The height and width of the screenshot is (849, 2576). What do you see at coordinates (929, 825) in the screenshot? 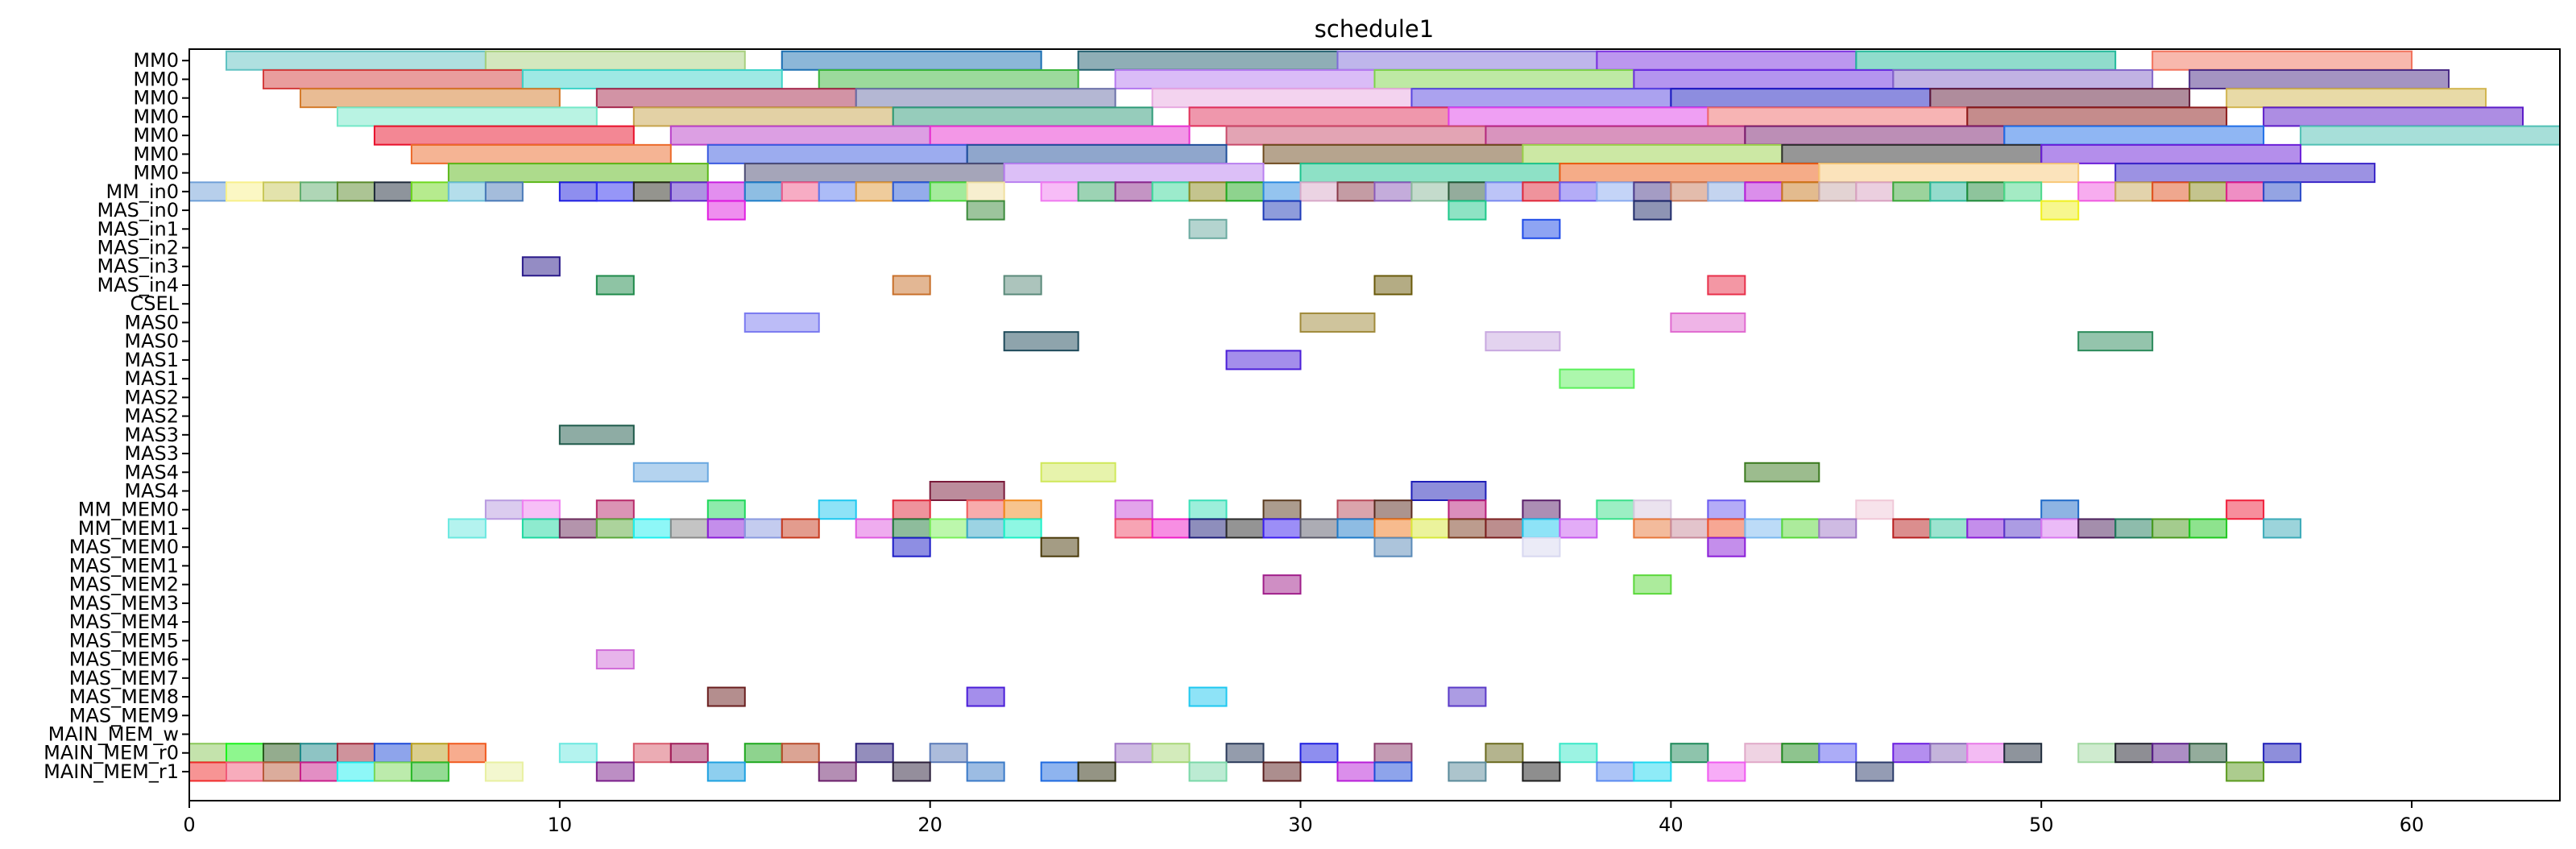
I see `x-tick-label: 20` at bounding box center [929, 825].